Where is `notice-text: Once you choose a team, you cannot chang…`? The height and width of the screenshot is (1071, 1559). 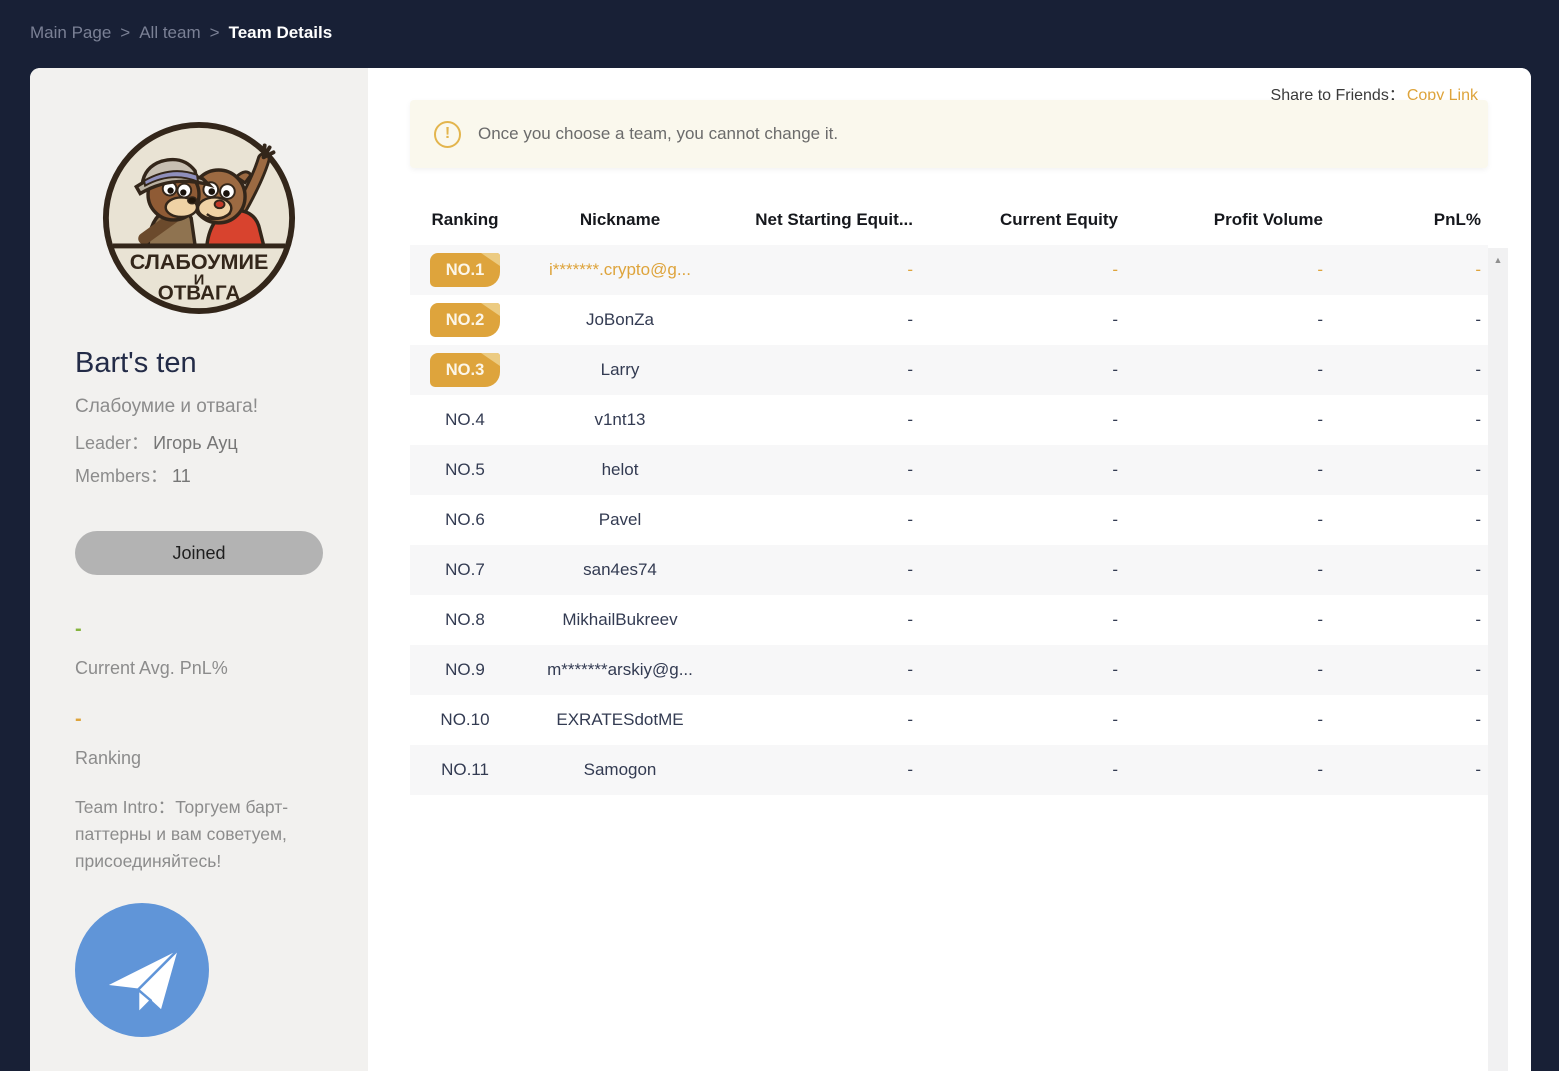
notice-text: Once you choose a team, you cannot chang… is located at coordinates (658, 133).